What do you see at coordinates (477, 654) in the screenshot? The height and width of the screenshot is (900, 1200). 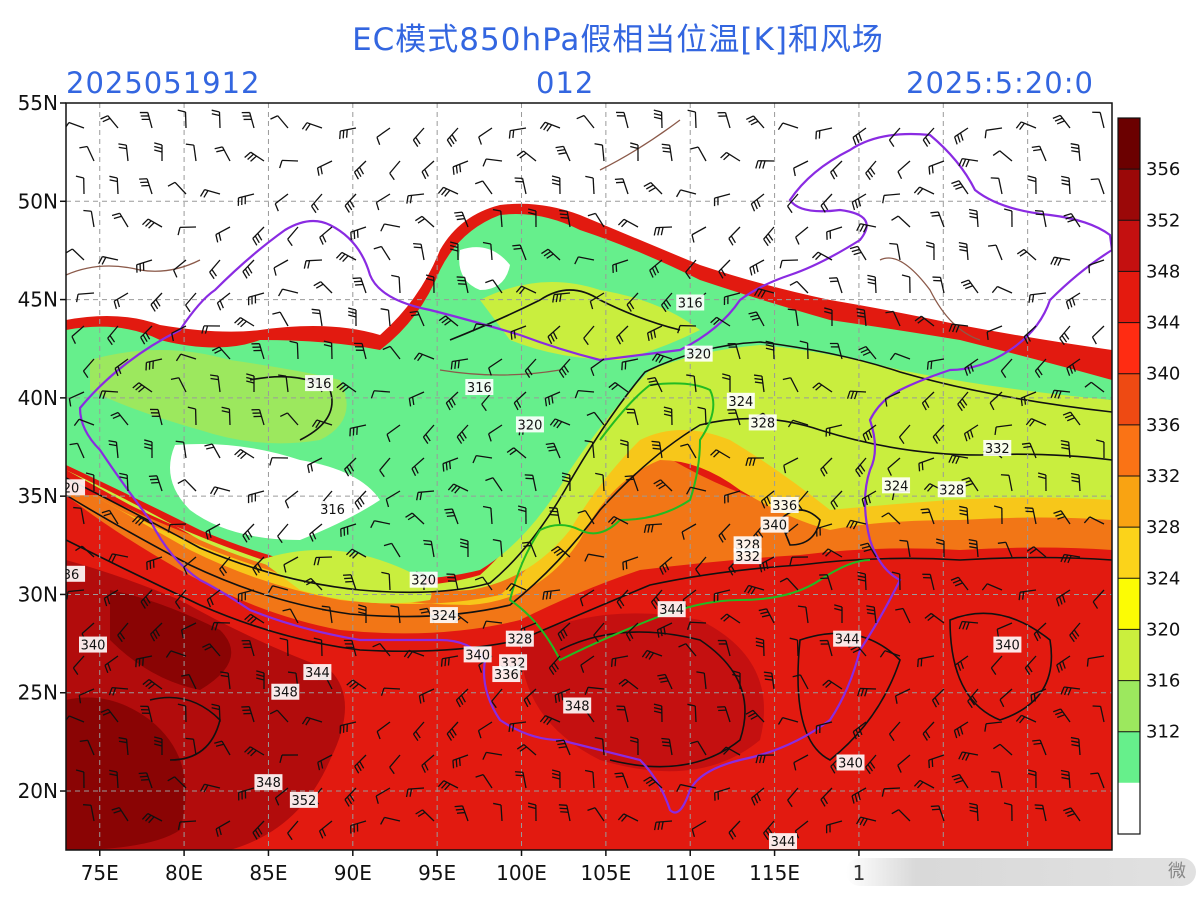 I see `contour-label: 340` at bounding box center [477, 654].